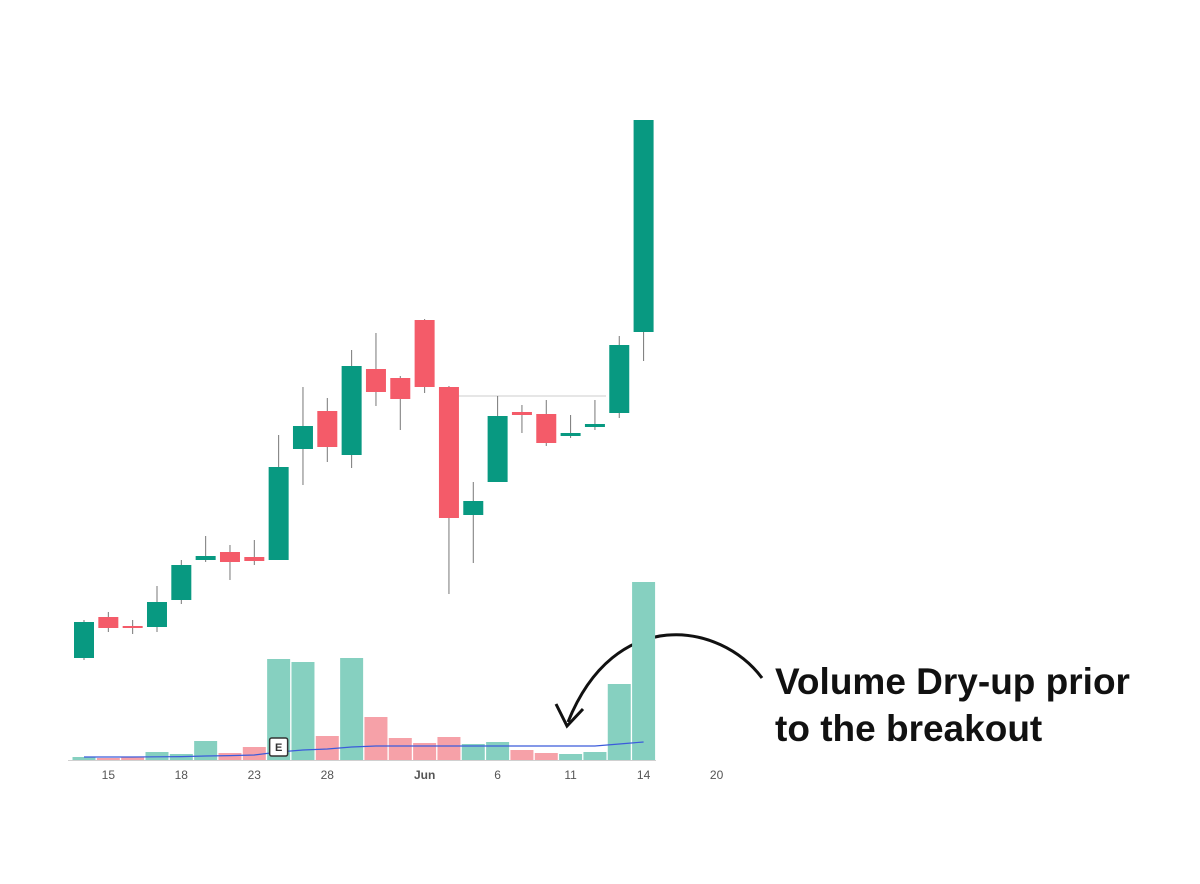 The image size is (1200, 884). I want to click on earnings-marker, so click(278, 747).